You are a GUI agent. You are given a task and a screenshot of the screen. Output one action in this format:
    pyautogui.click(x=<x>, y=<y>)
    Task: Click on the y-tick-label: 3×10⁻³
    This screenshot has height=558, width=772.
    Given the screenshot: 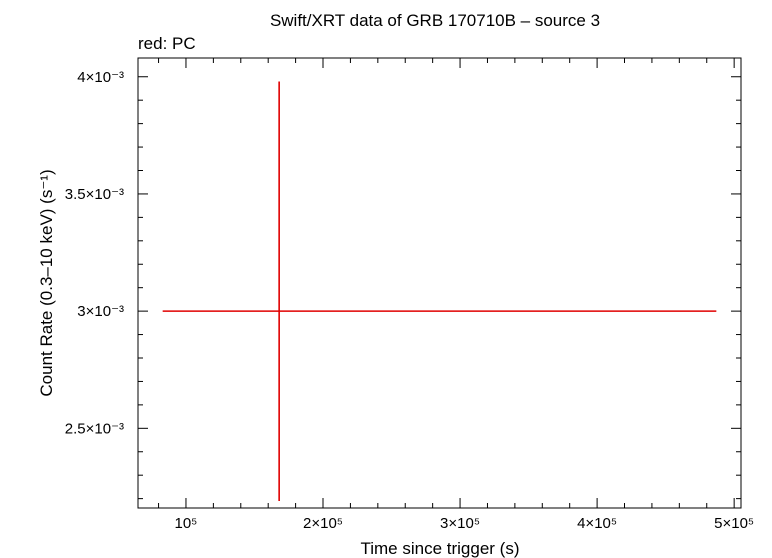 What is the action you would take?
    pyautogui.click(x=100, y=311)
    